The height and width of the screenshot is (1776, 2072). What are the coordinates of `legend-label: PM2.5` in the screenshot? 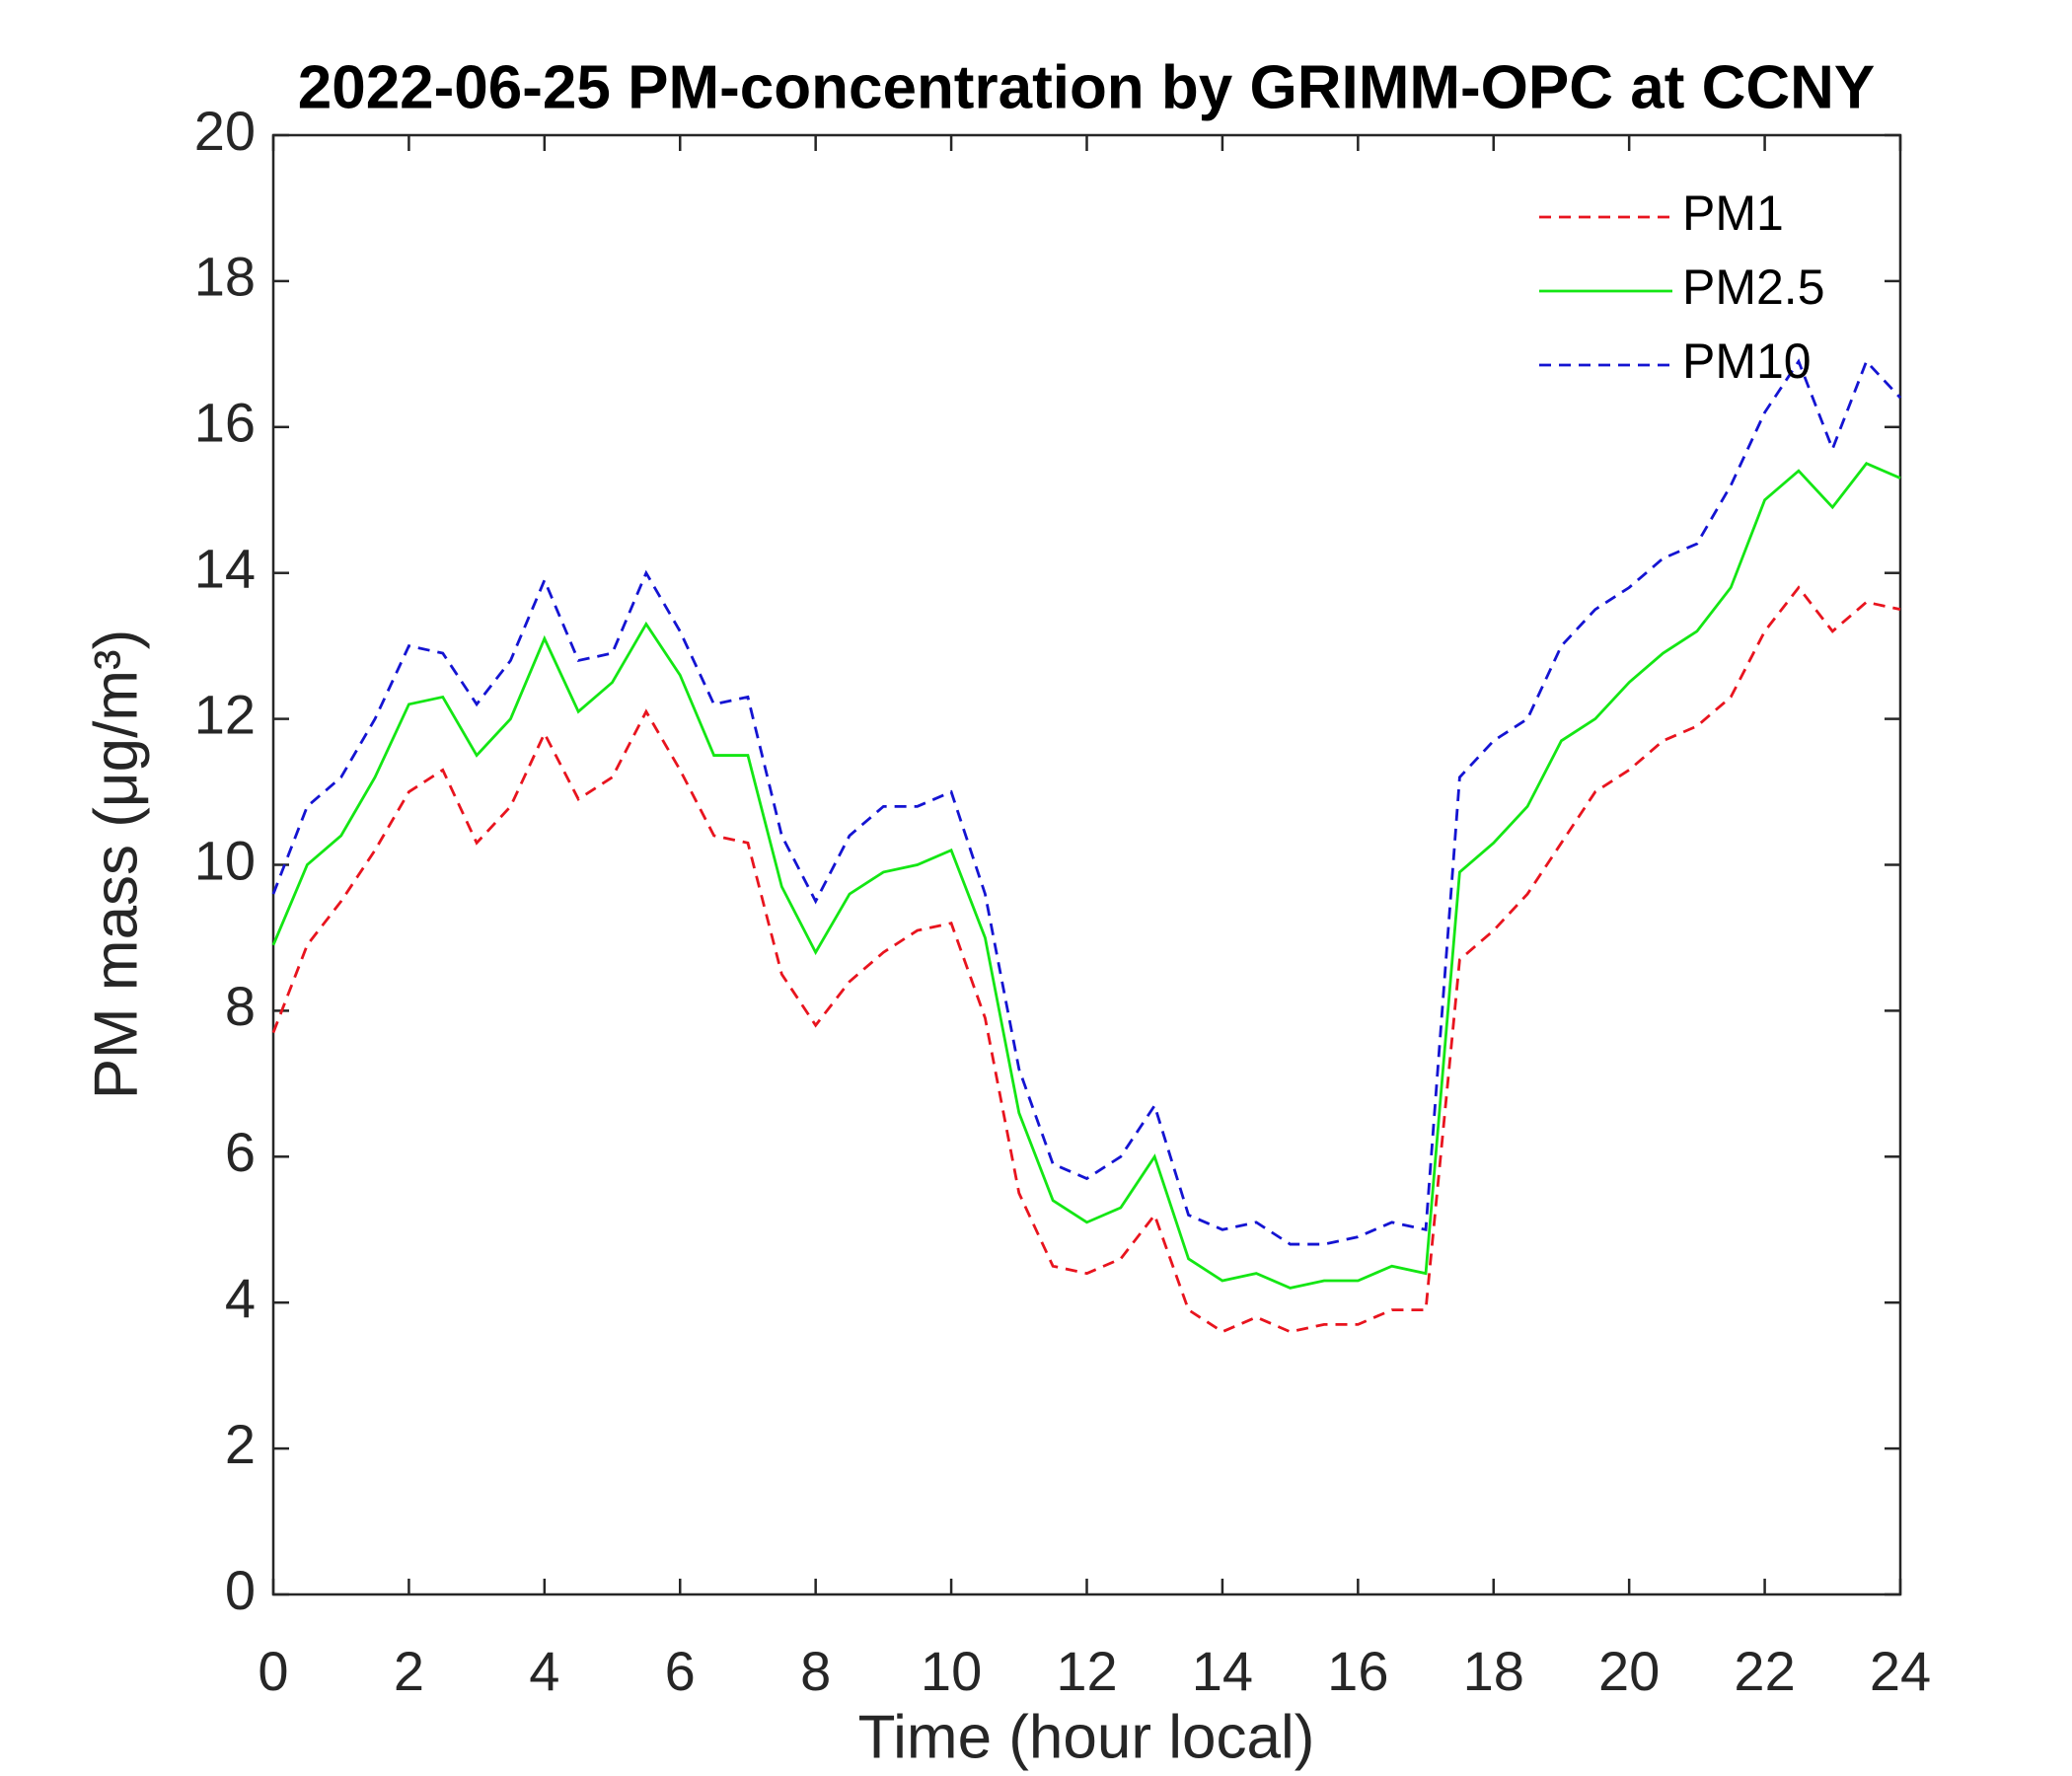 It's located at (1754, 287).